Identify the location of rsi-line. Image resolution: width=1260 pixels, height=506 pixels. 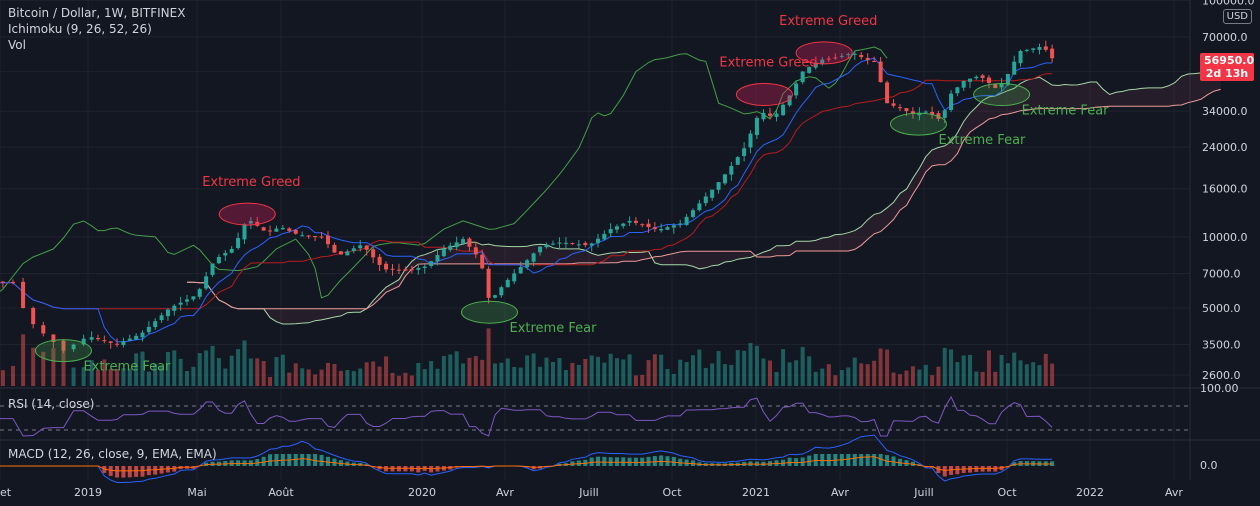
(526, 416).